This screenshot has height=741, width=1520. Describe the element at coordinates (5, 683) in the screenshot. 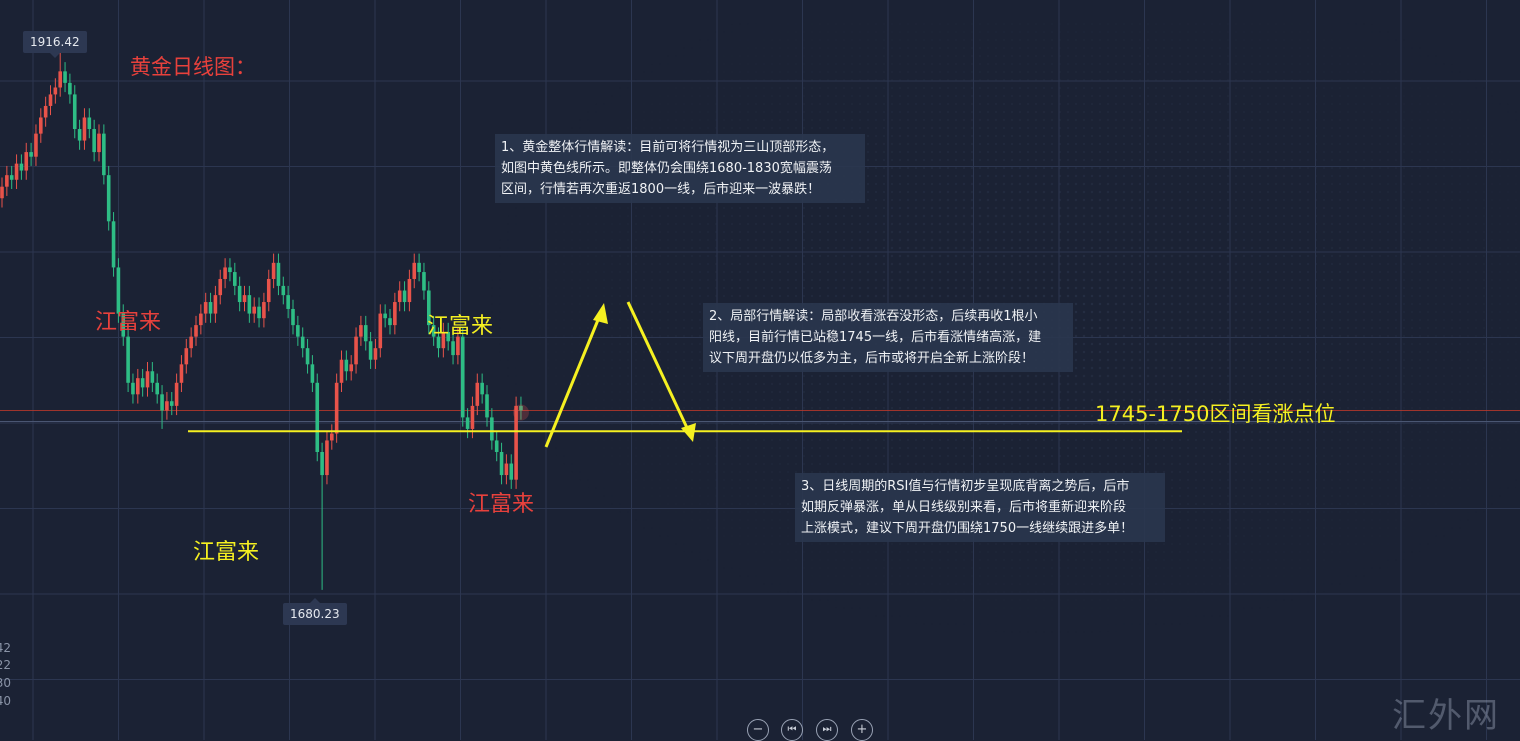

I see `y-axis-label: 30` at that location.